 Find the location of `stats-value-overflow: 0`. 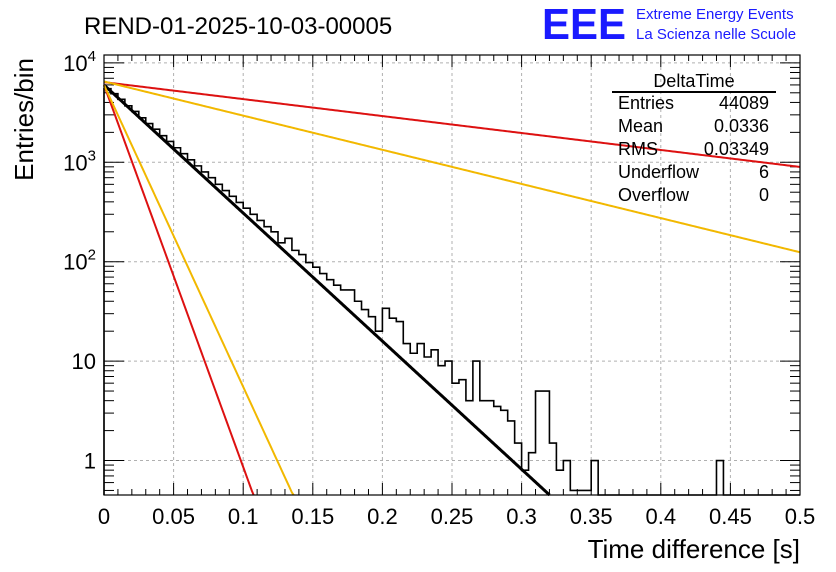

stats-value-overflow: 0 is located at coordinates (764, 195).